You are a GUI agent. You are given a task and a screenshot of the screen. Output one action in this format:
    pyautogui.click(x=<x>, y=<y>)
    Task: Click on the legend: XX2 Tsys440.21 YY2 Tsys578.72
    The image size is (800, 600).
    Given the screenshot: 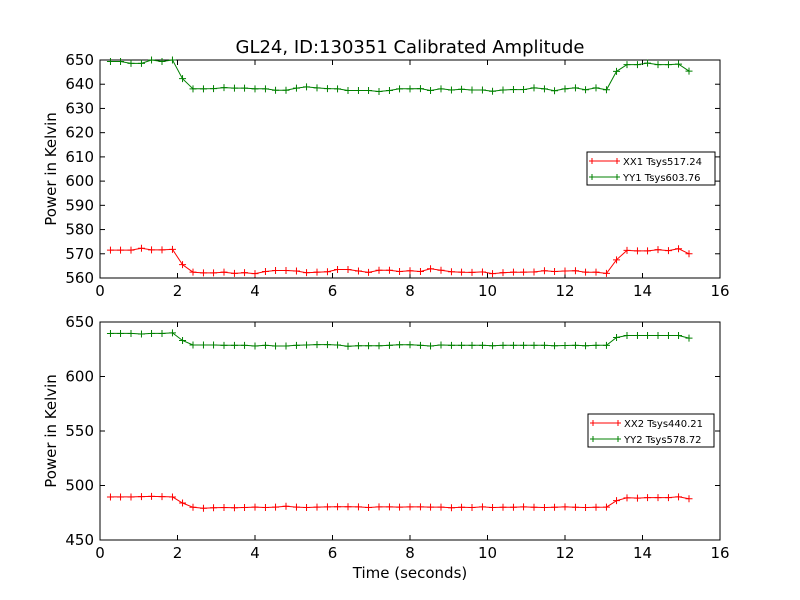 What is the action you would take?
    pyautogui.click(x=651, y=430)
    